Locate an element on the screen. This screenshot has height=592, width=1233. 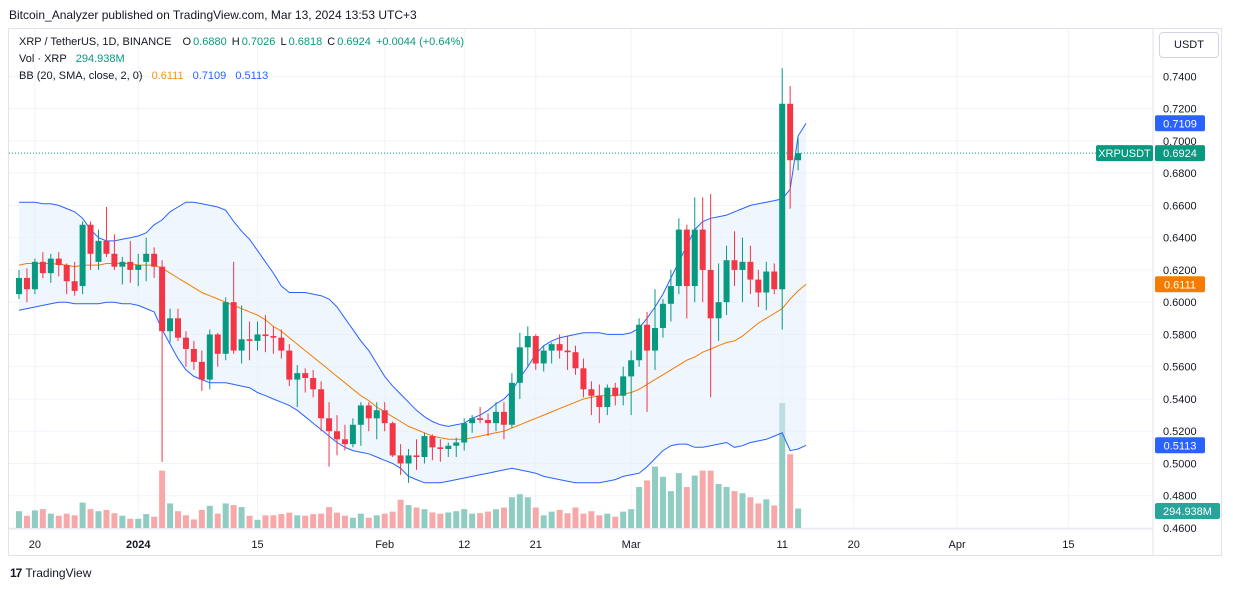
legend-bb-basis: 0.6111 is located at coordinates (167, 76).